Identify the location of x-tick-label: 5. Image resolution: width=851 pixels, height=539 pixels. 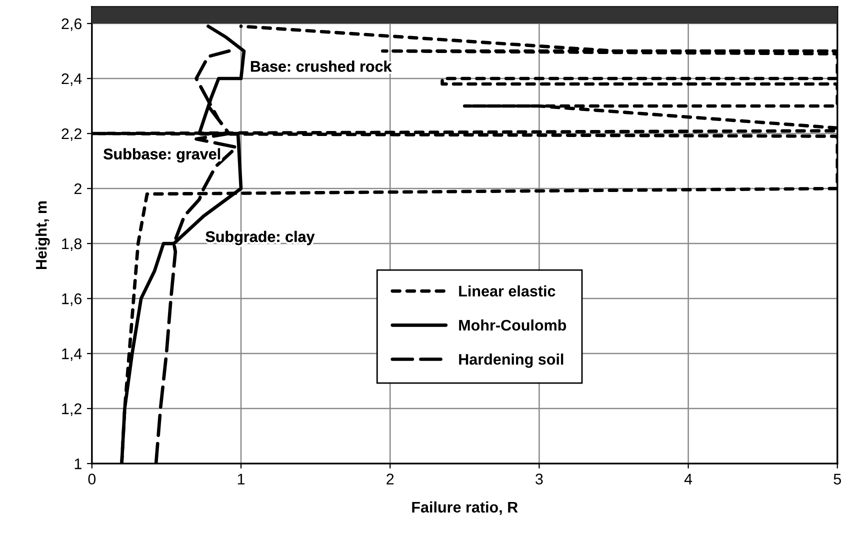
(837, 479).